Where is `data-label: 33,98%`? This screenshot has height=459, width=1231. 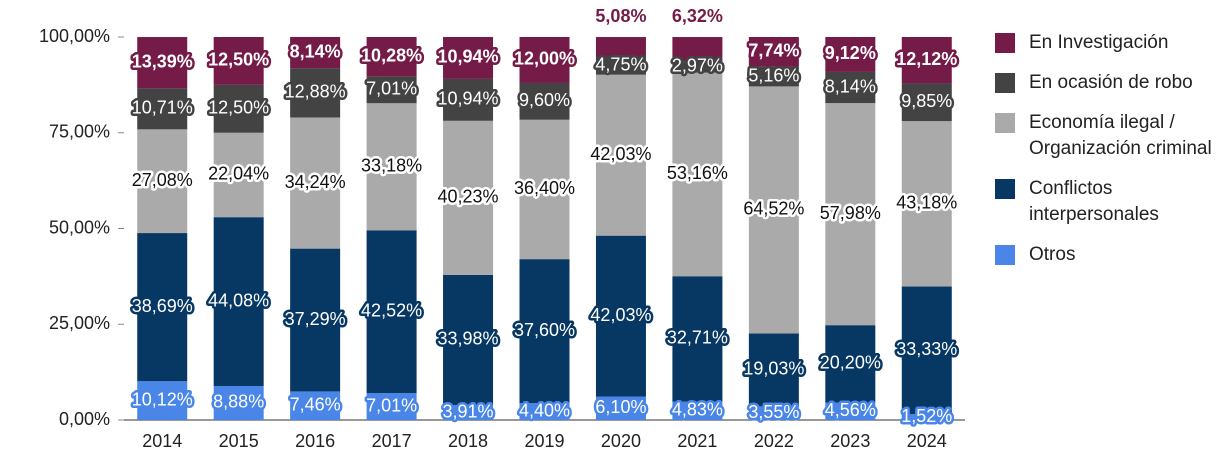
data-label: 33,98% is located at coordinates (468, 339).